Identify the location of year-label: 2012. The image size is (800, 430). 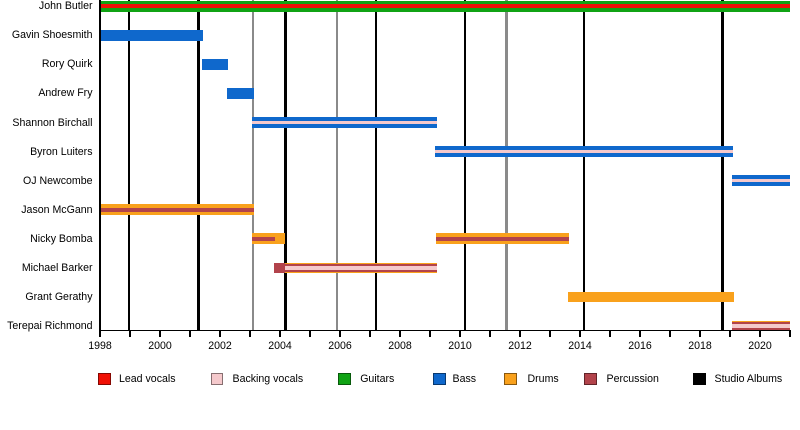
(520, 345).